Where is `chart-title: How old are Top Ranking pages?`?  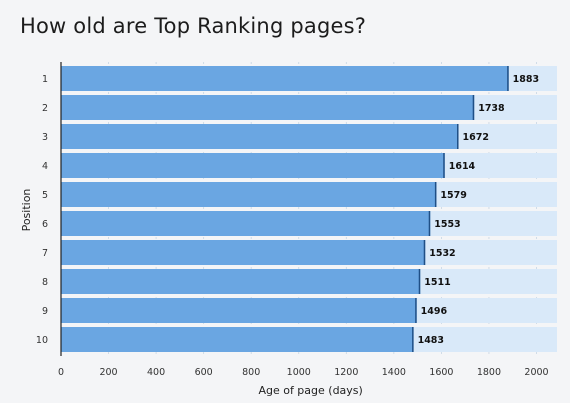
chart-title: How old are Top Ranking pages? is located at coordinates (193, 26).